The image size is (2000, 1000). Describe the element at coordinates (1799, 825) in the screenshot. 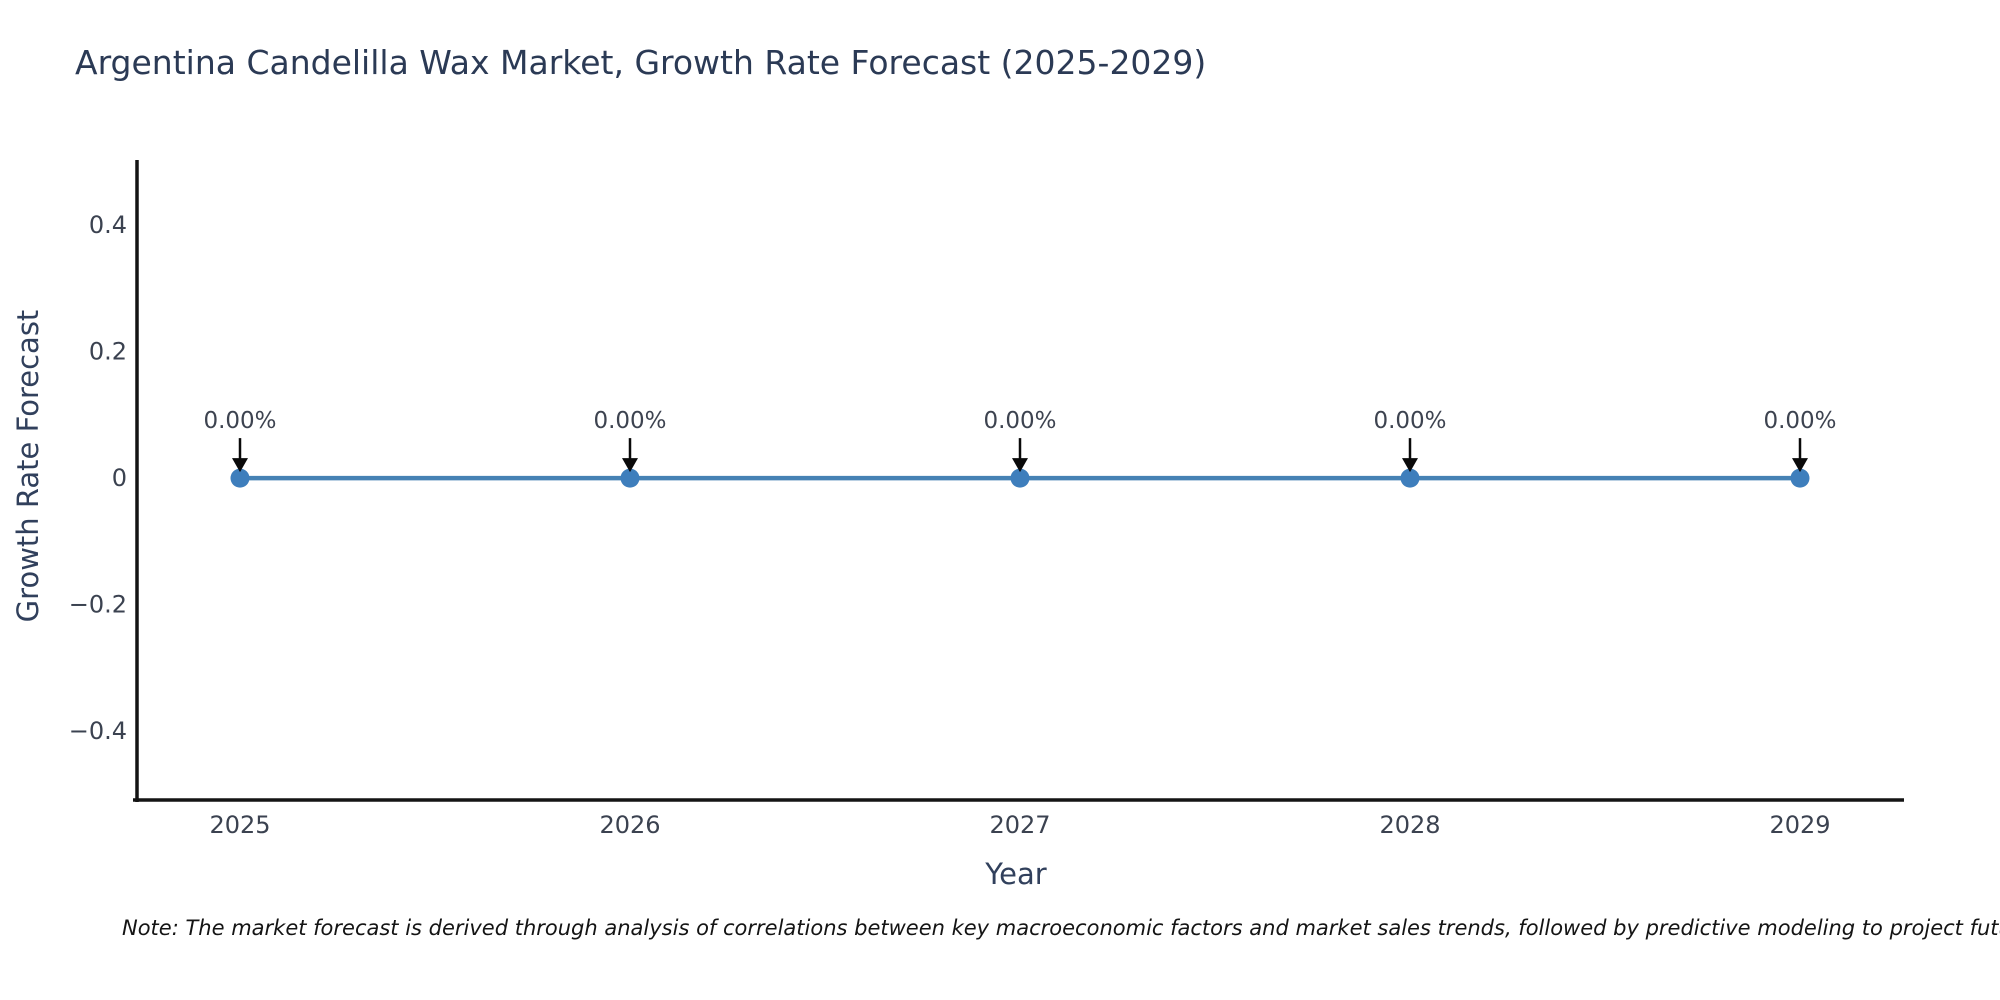

I see `x-tick-label: 2029` at that location.